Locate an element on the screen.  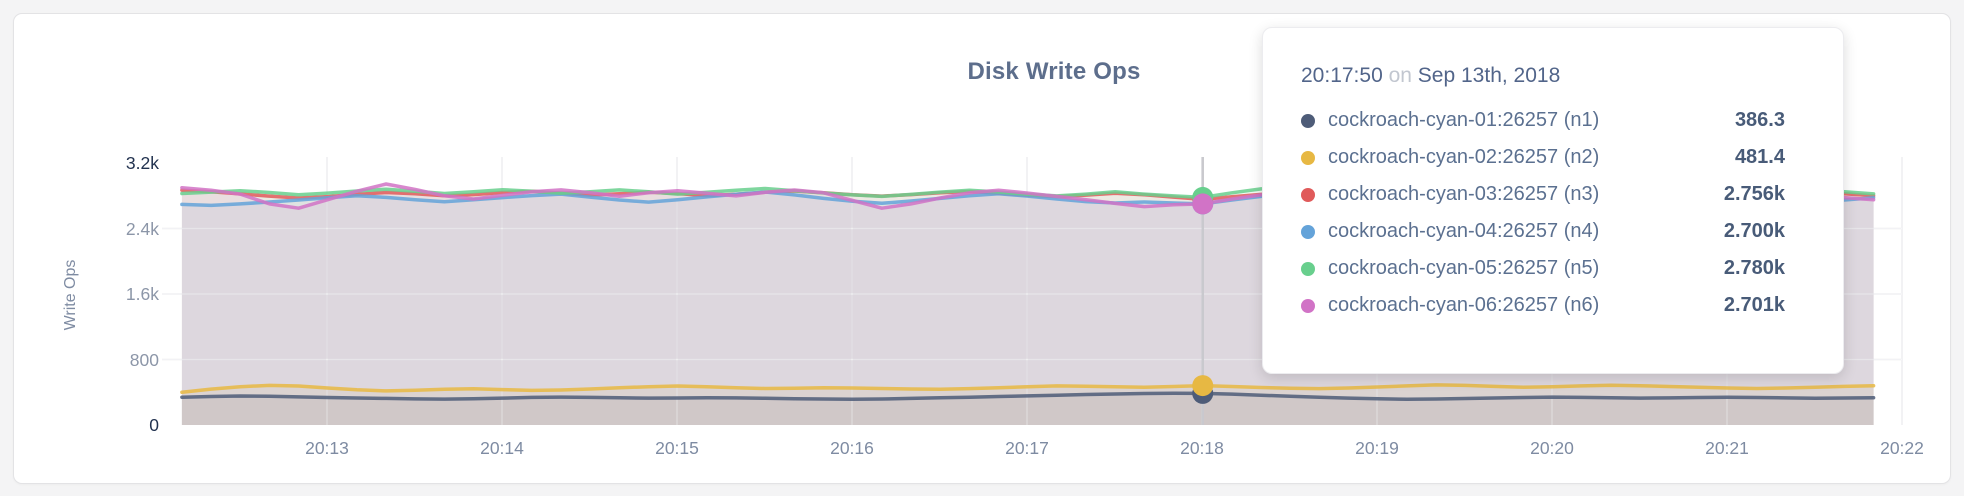
series-value: 2.700k is located at coordinates (1754, 231).